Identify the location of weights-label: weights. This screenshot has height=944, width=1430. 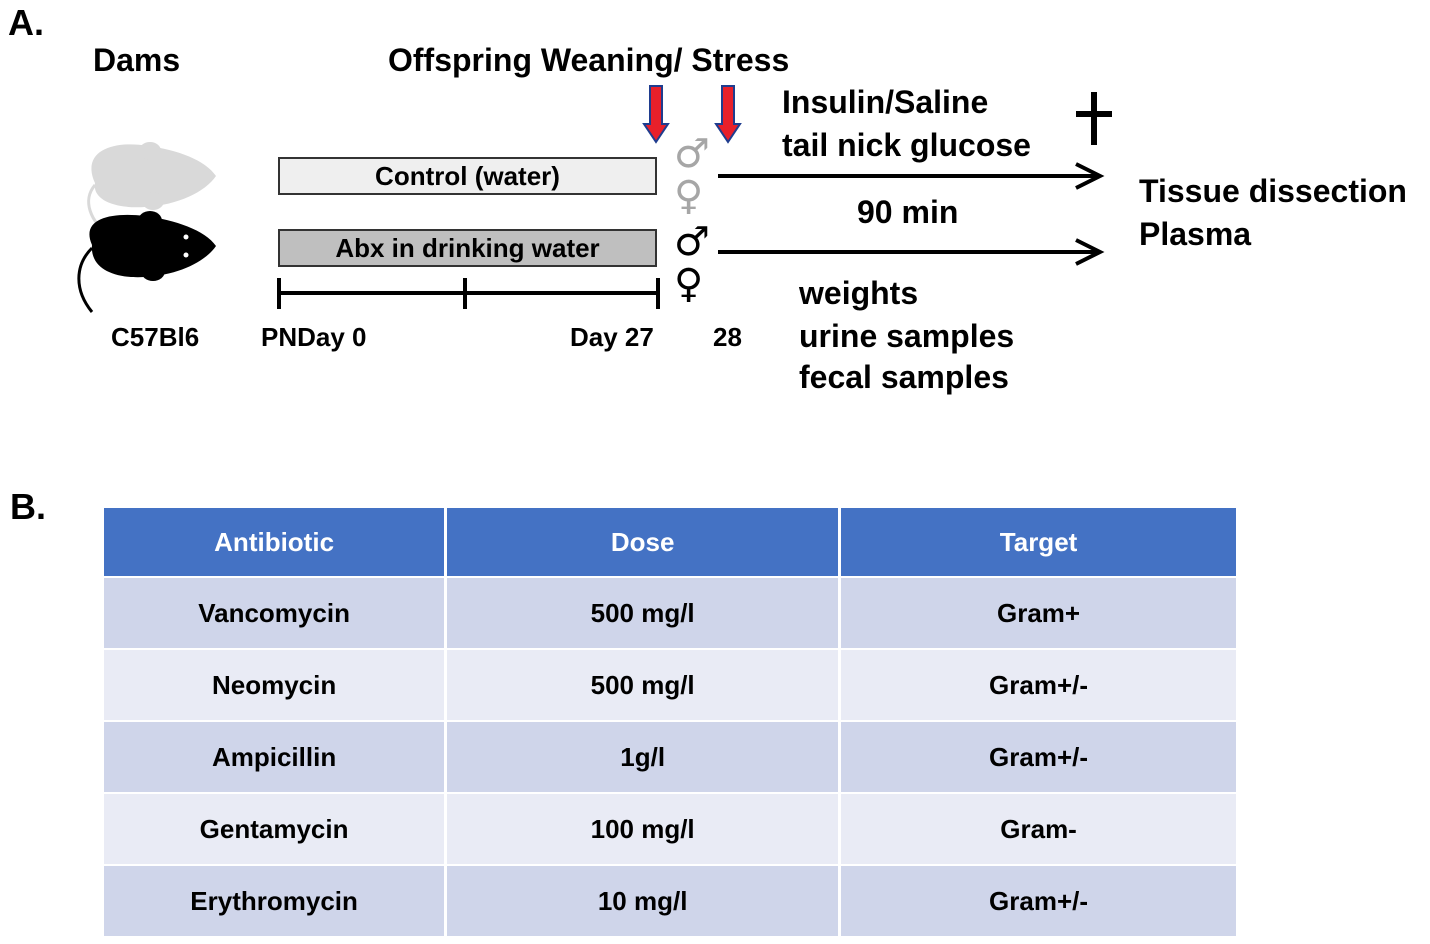
(859, 293).